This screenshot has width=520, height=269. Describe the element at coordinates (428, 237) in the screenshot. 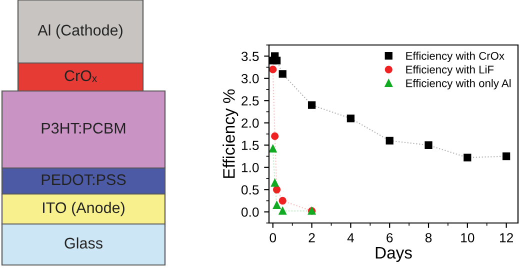

I see `x-tick-label: 8` at that location.